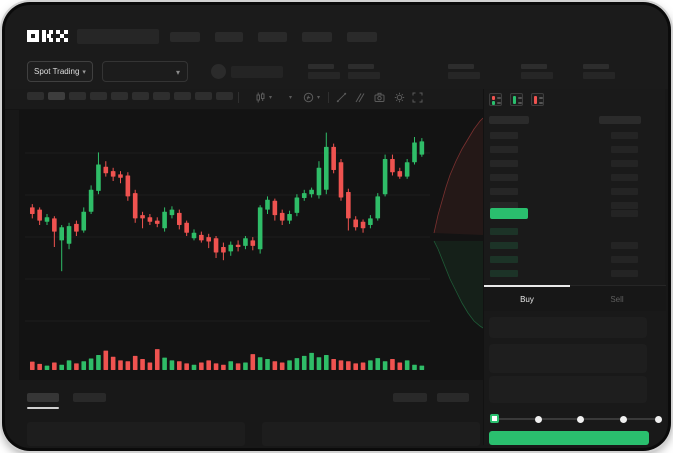 The width and height of the screenshot is (673, 453). I want to click on amount-placeholder, so click(624, 213).